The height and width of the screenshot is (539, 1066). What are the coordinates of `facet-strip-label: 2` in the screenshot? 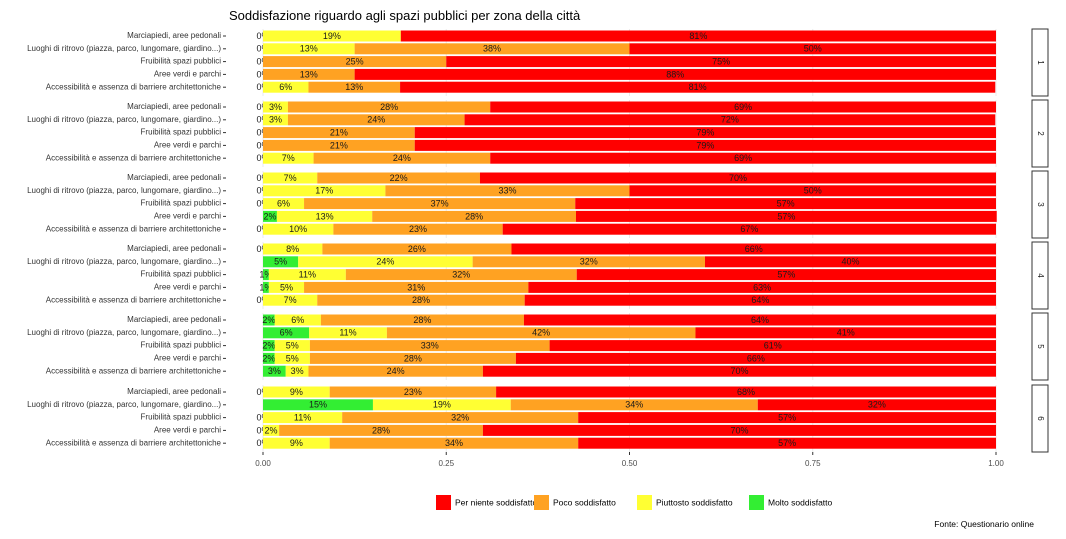 It's located at (1040, 133).